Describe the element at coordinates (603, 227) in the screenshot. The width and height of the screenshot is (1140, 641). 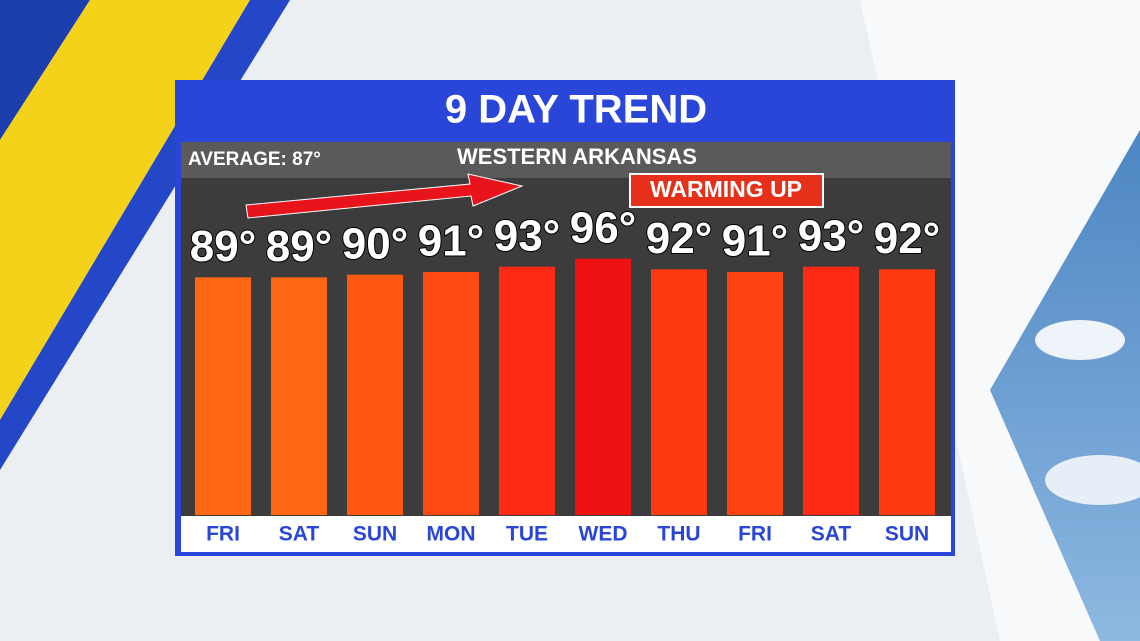
I see `value-label: 96°` at that location.